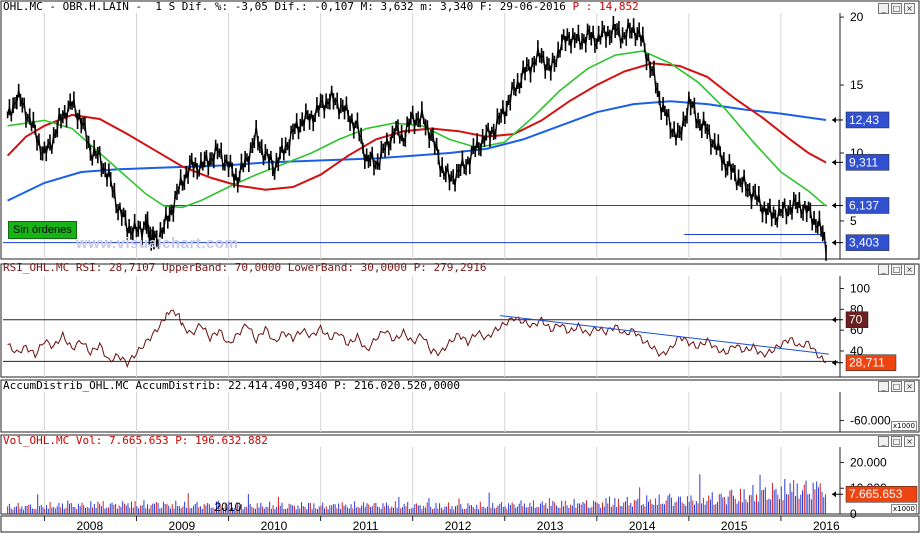  What do you see at coordinates (909, 441) in the screenshot?
I see `volume-close-button: ×` at bounding box center [909, 441].